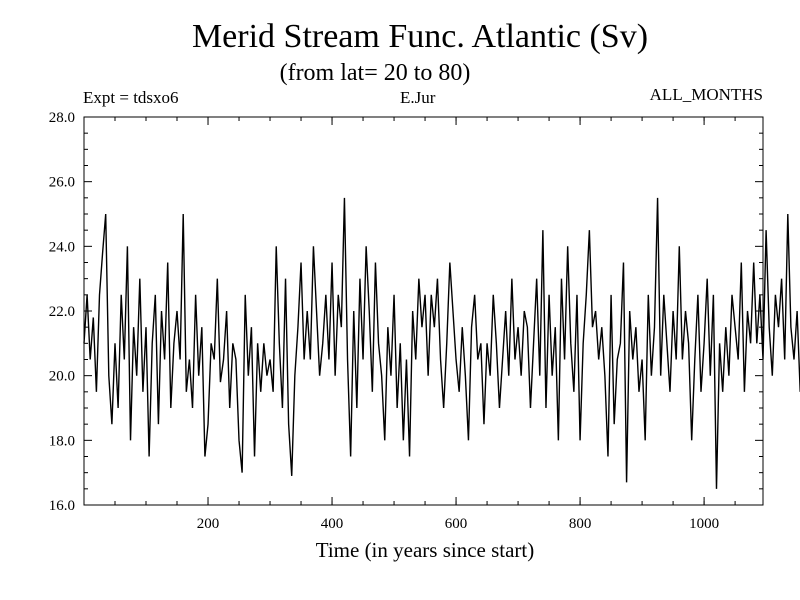 The height and width of the screenshot is (600, 800). Describe the element at coordinates (131, 97) in the screenshot. I see `experiment-label: Expt = tdsxo6` at that location.